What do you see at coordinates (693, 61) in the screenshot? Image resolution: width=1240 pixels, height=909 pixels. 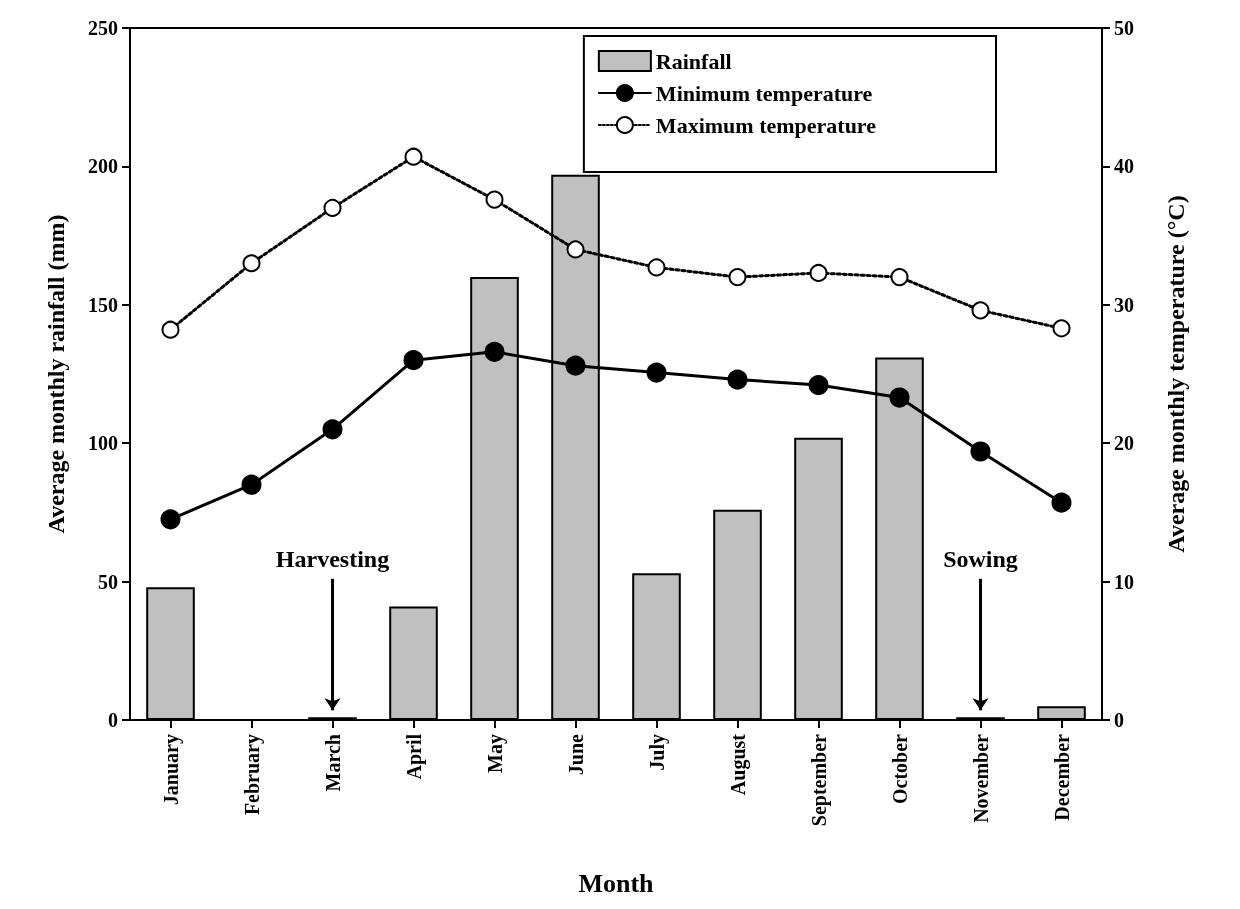 I see `legend-label: Rainfall` at bounding box center [693, 61].